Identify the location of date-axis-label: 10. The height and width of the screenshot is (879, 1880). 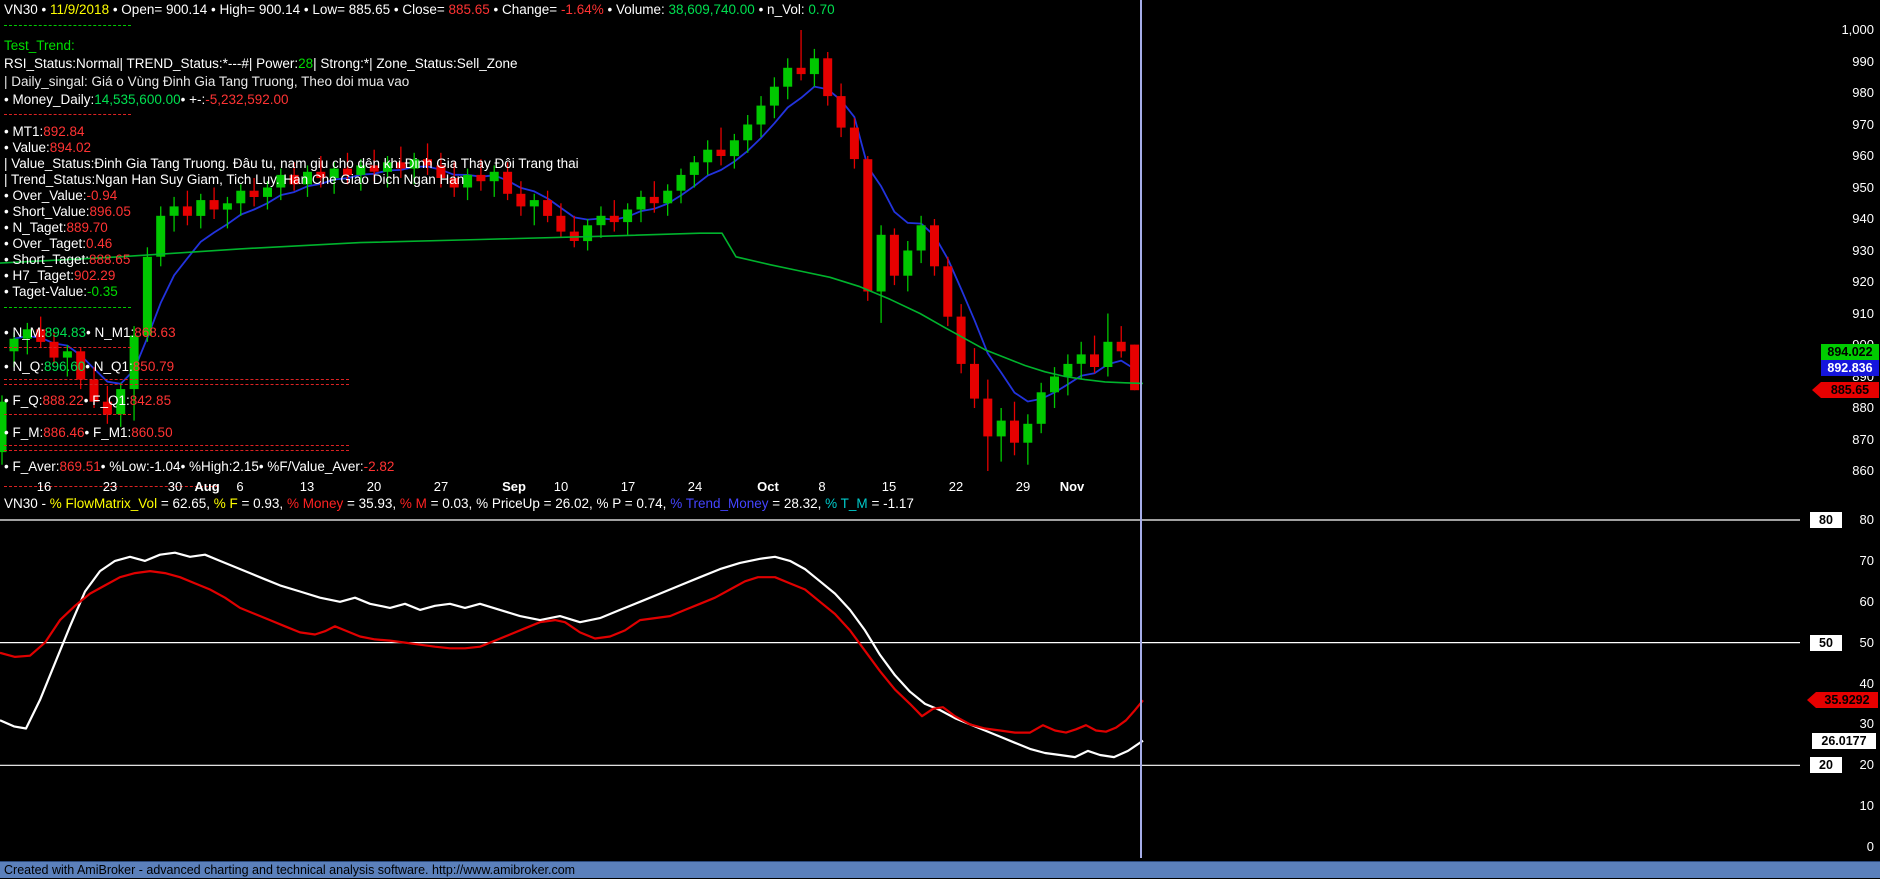
(561, 486).